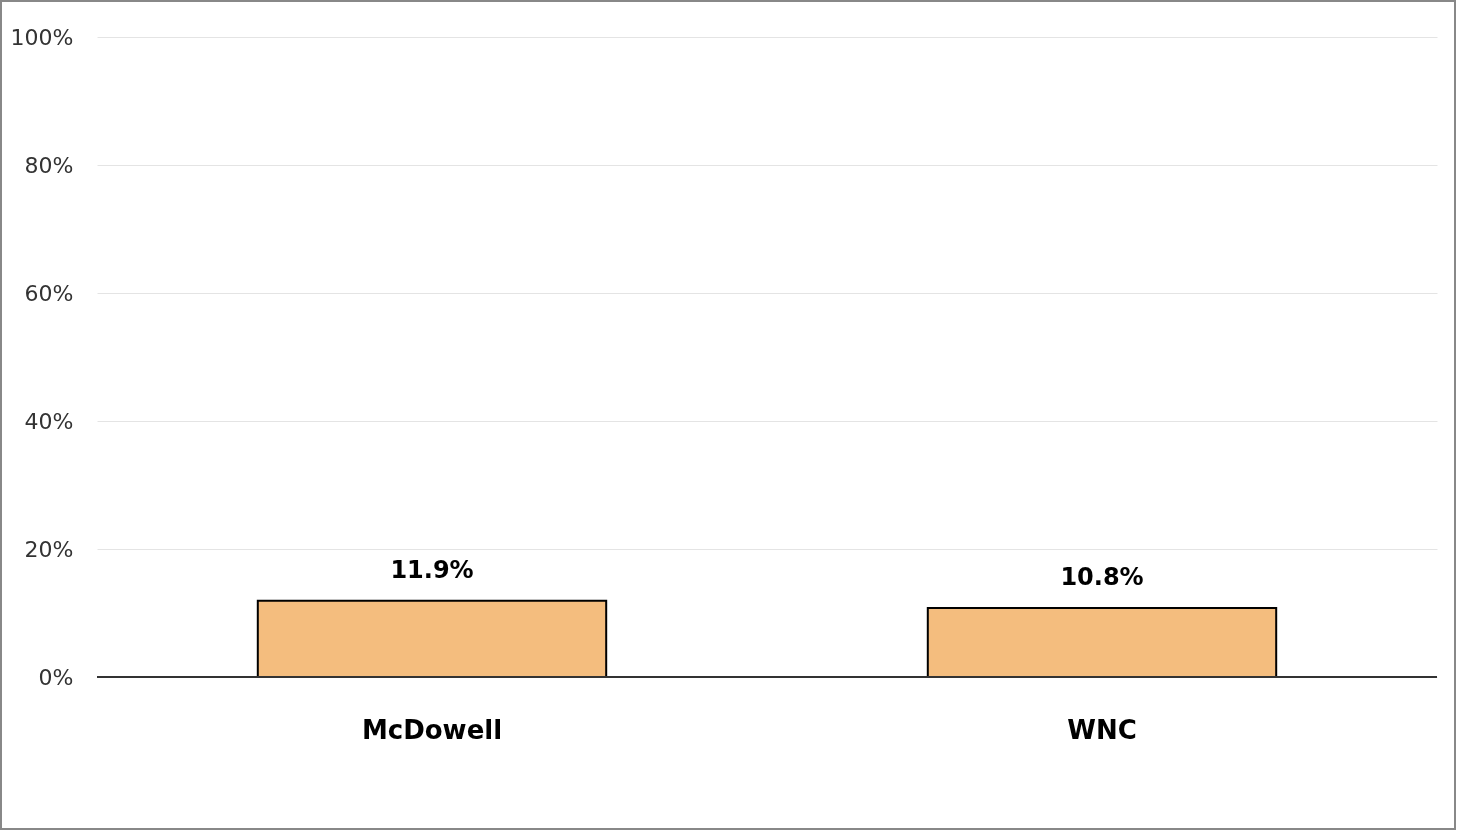  Describe the element at coordinates (432, 569) in the screenshot. I see `data-label: 11.9%` at that location.